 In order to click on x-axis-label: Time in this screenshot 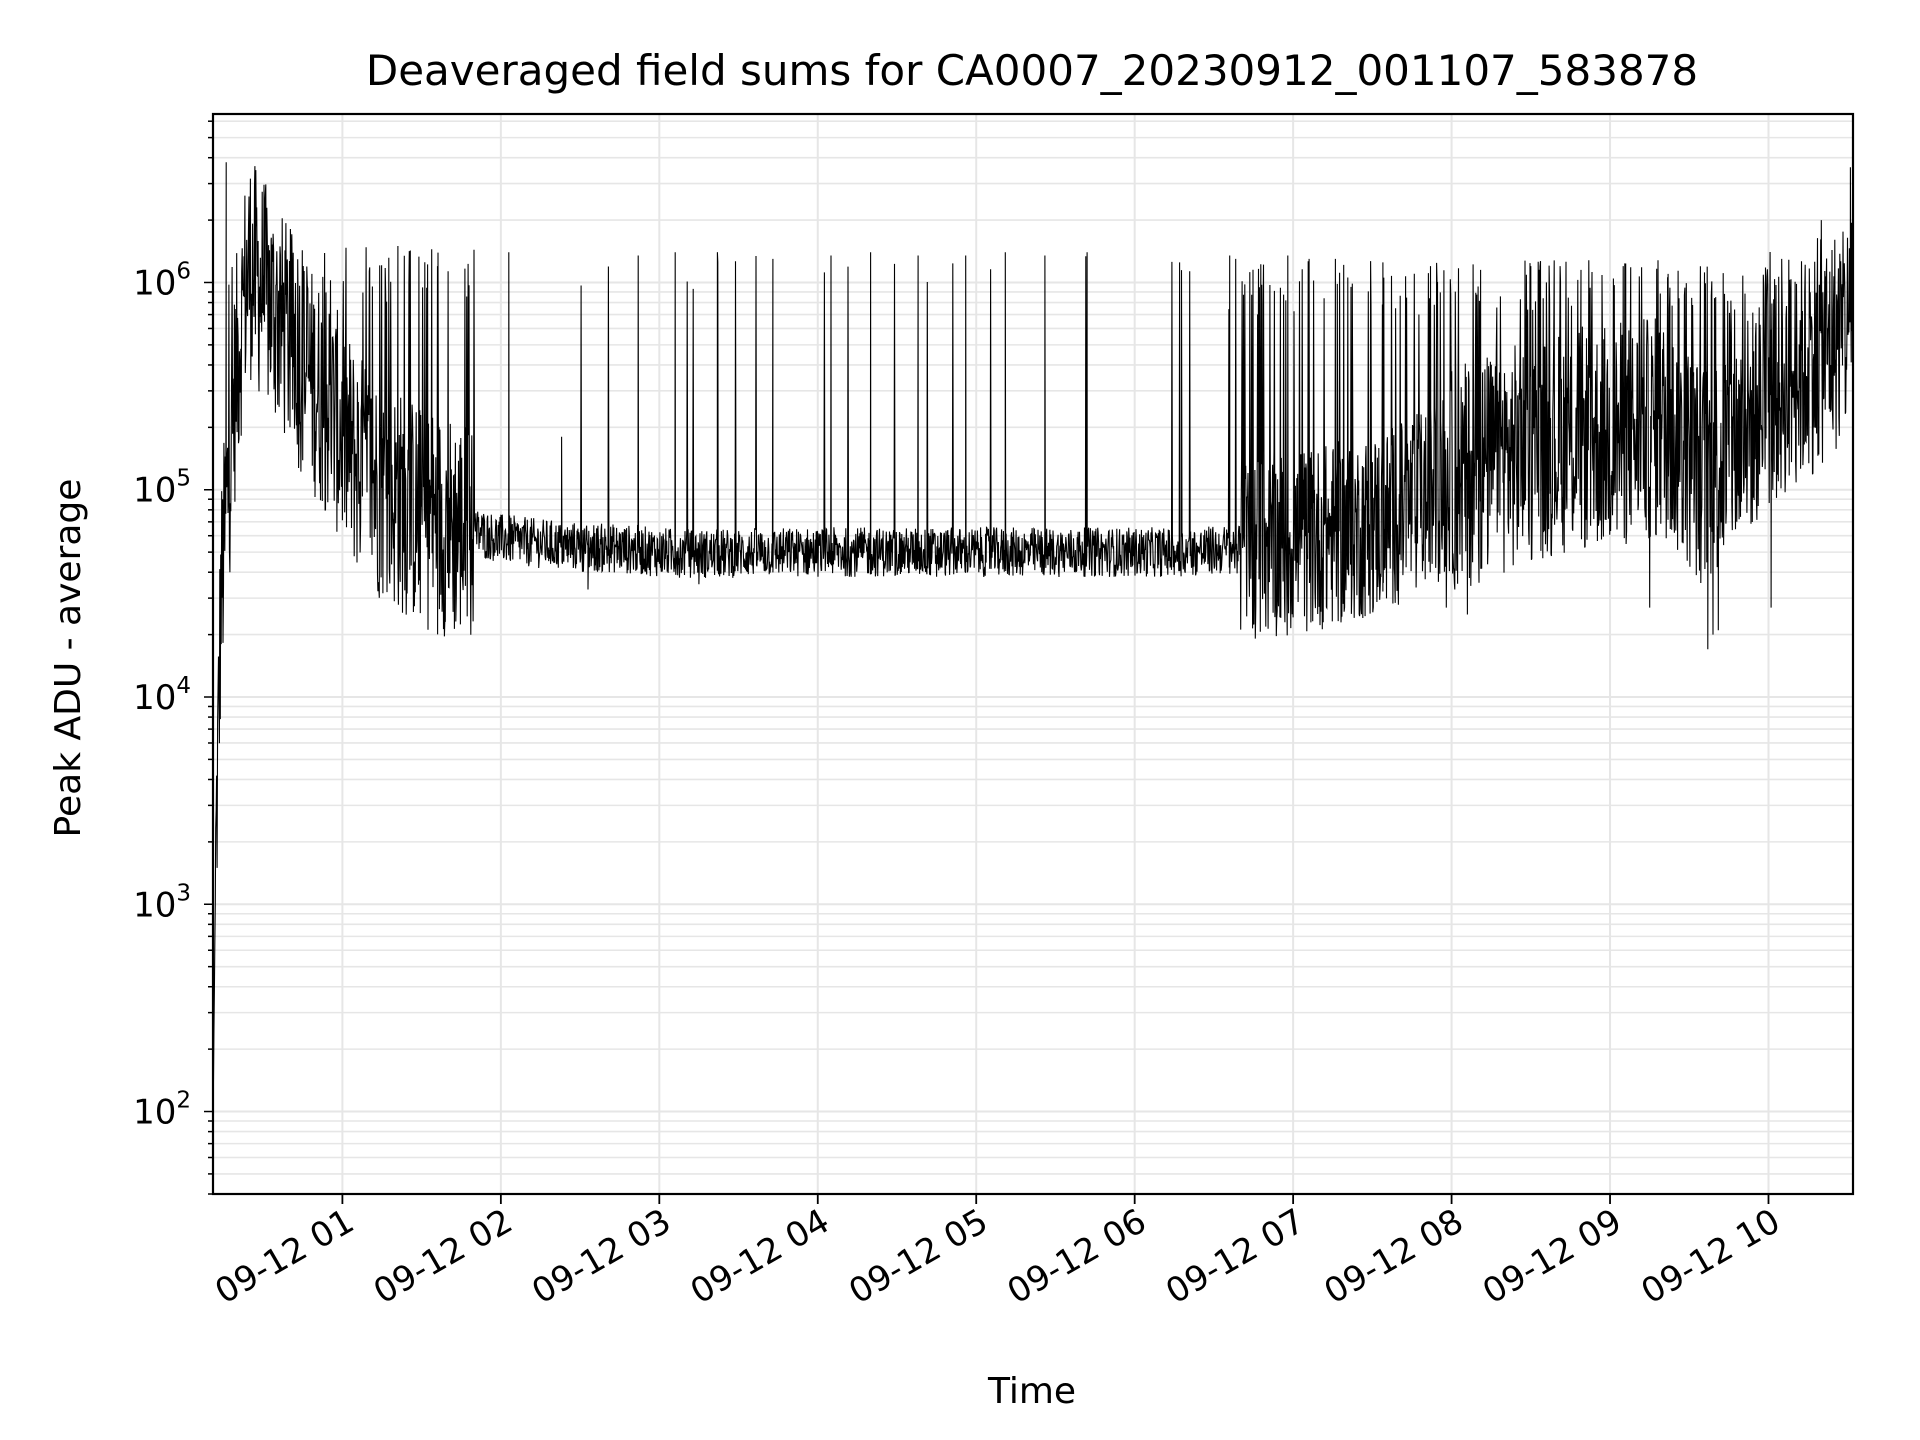, I will do `click(1031, 1391)`.